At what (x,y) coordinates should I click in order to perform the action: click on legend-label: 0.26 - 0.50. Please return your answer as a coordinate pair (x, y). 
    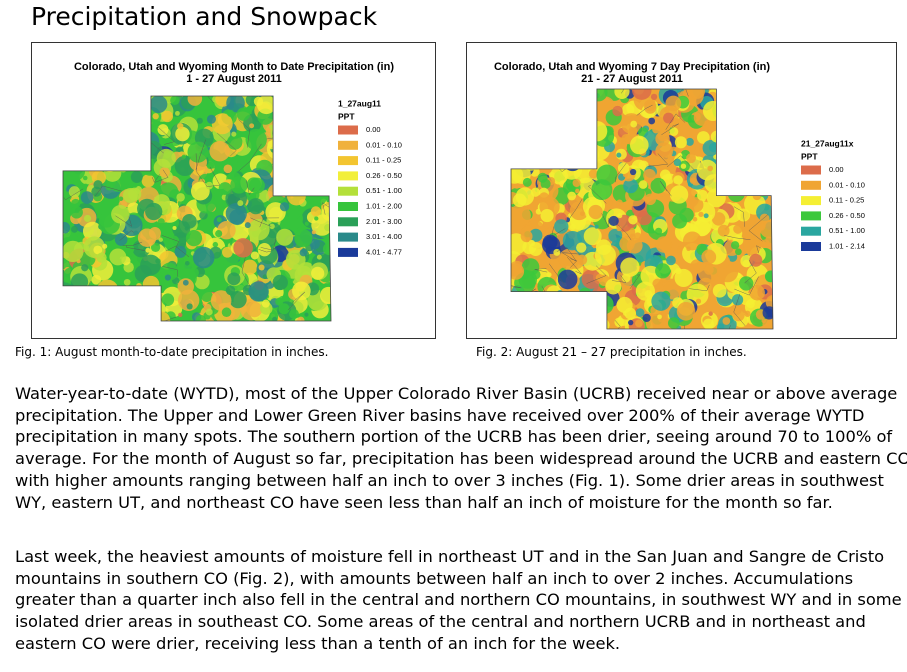
    Looking at the image, I should click on (847, 215).